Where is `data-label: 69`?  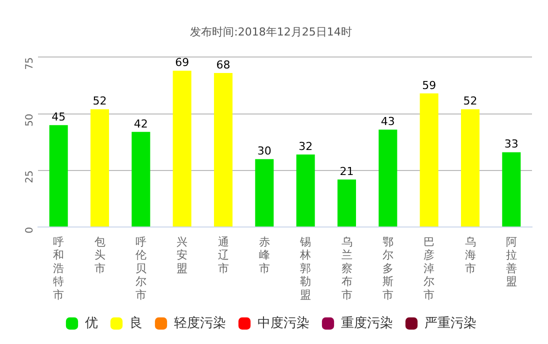
data-label: 69 is located at coordinates (182, 63).